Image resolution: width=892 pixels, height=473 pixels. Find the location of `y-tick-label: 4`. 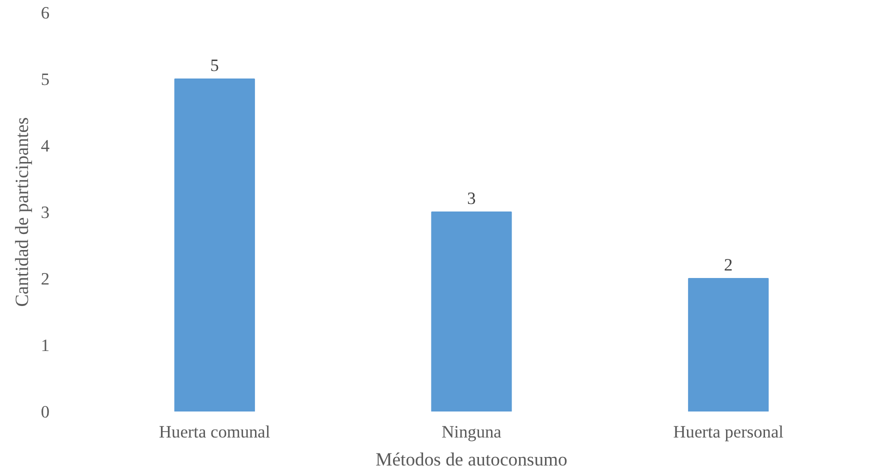

y-tick-label: 4 is located at coordinates (45, 146).